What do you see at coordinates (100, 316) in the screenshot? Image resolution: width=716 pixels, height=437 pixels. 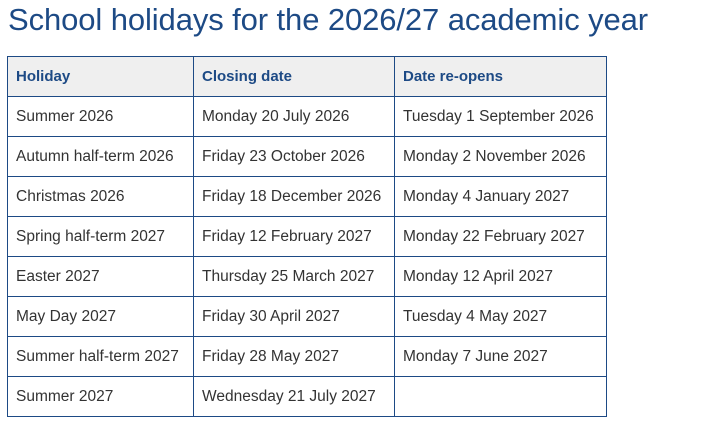 I see `holiday-cell: May Day 2027` at bounding box center [100, 316].